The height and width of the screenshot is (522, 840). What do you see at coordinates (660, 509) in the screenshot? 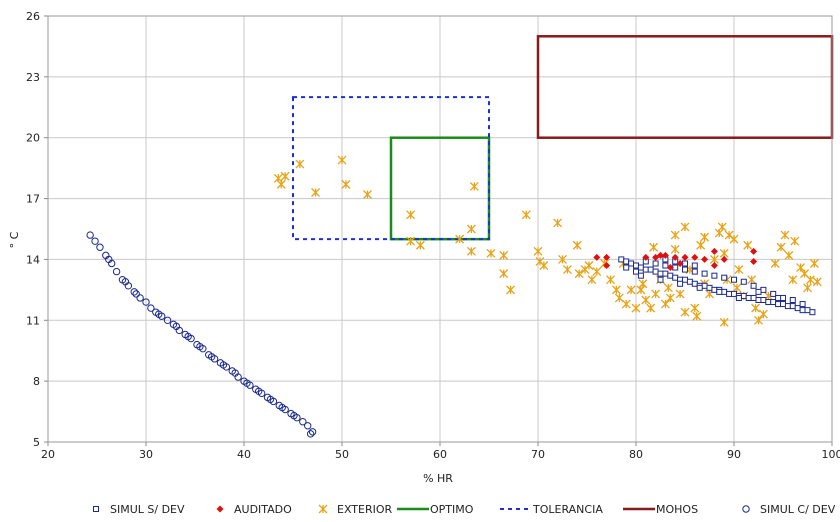
I see `legend-item-mohos: MOHOS` at bounding box center [660, 509].